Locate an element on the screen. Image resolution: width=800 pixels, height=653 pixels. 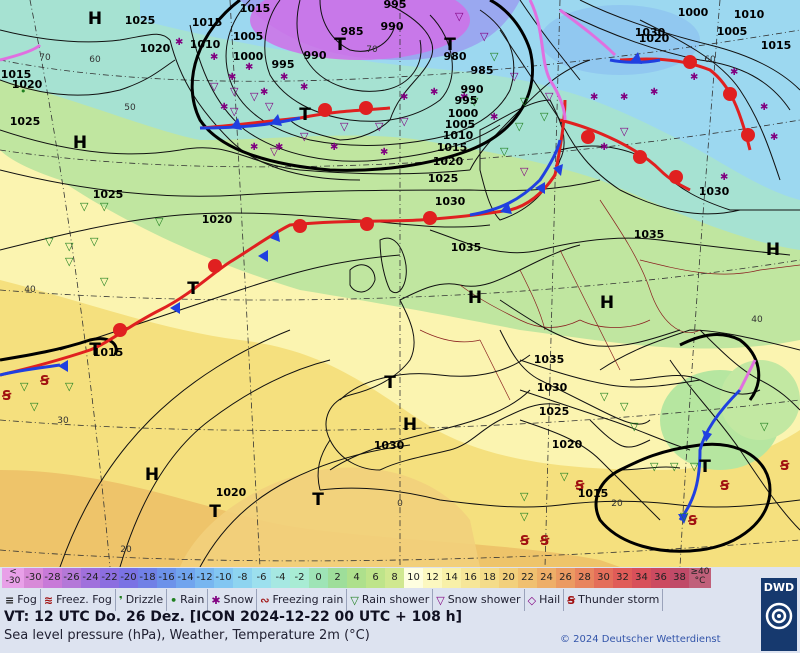
scale-swatch: 24 is located at coordinates (546, 578).